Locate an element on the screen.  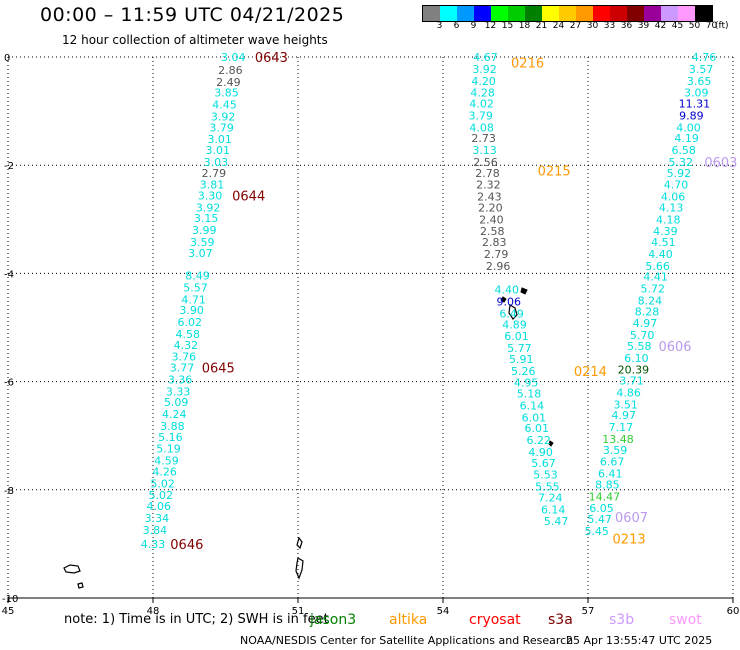
legend-label: 21 is located at coordinates (541, 26).